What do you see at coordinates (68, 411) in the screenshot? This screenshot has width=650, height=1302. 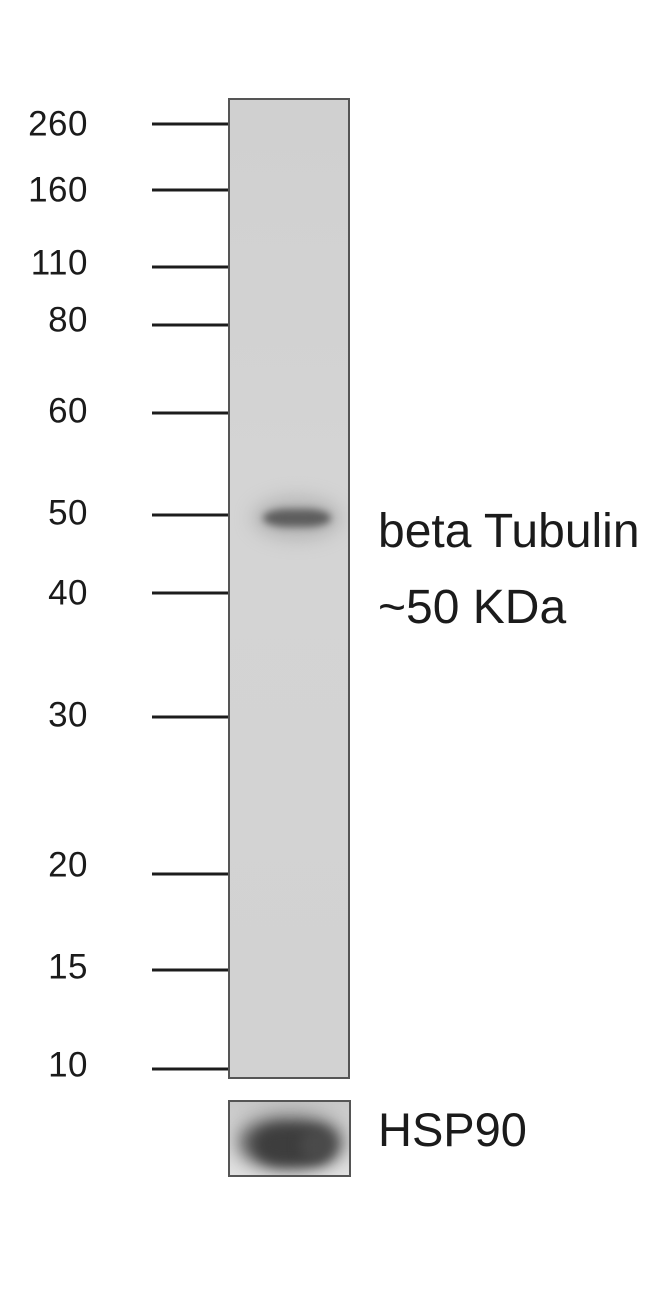 I see `mw-label-60: 60` at bounding box center [68, 411].